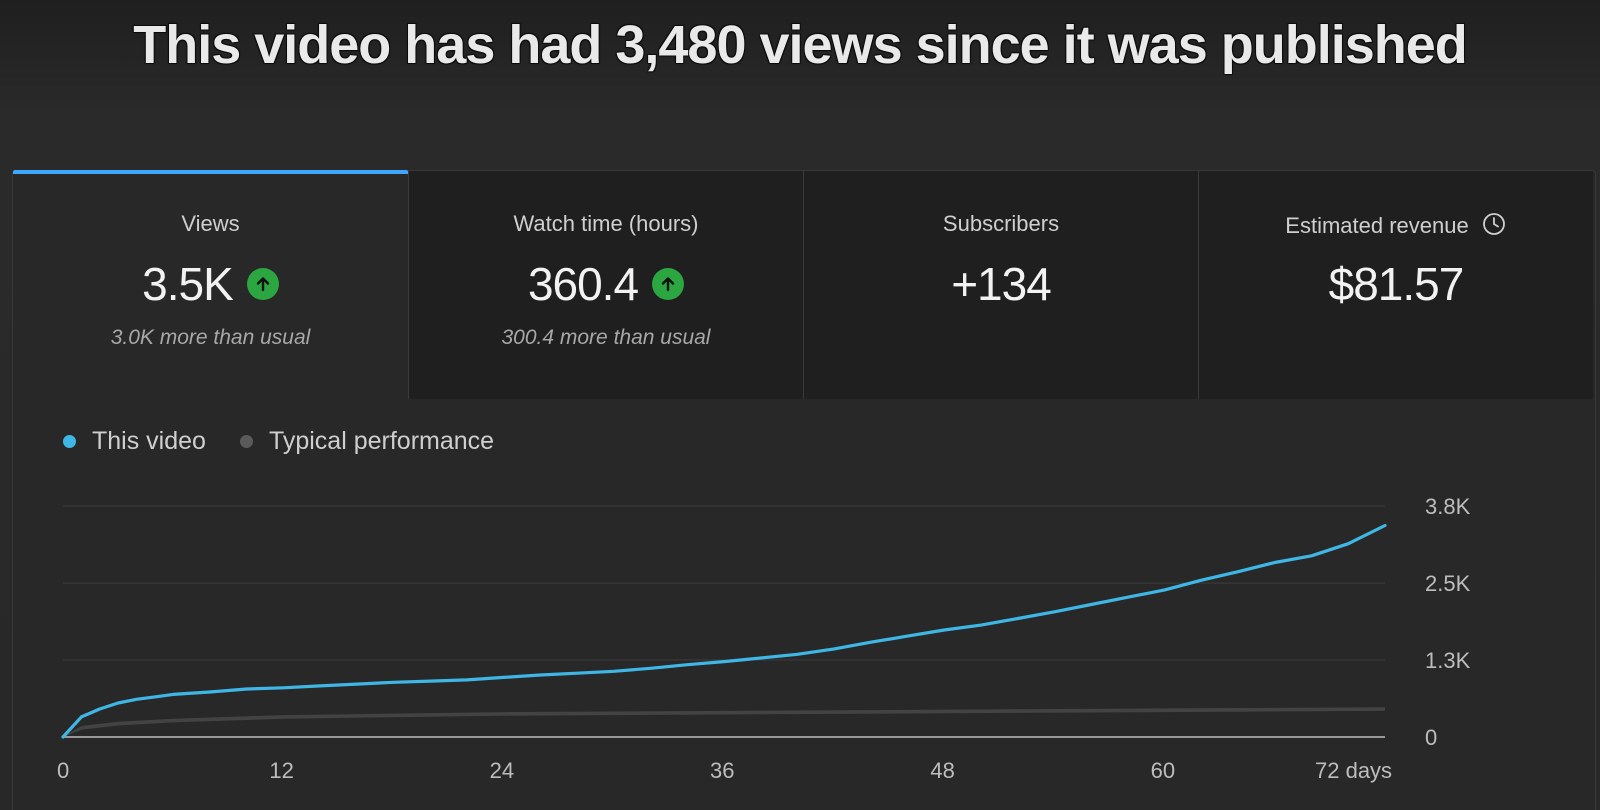  I want to click on metric-value: 3.5K, so click(188, 284).